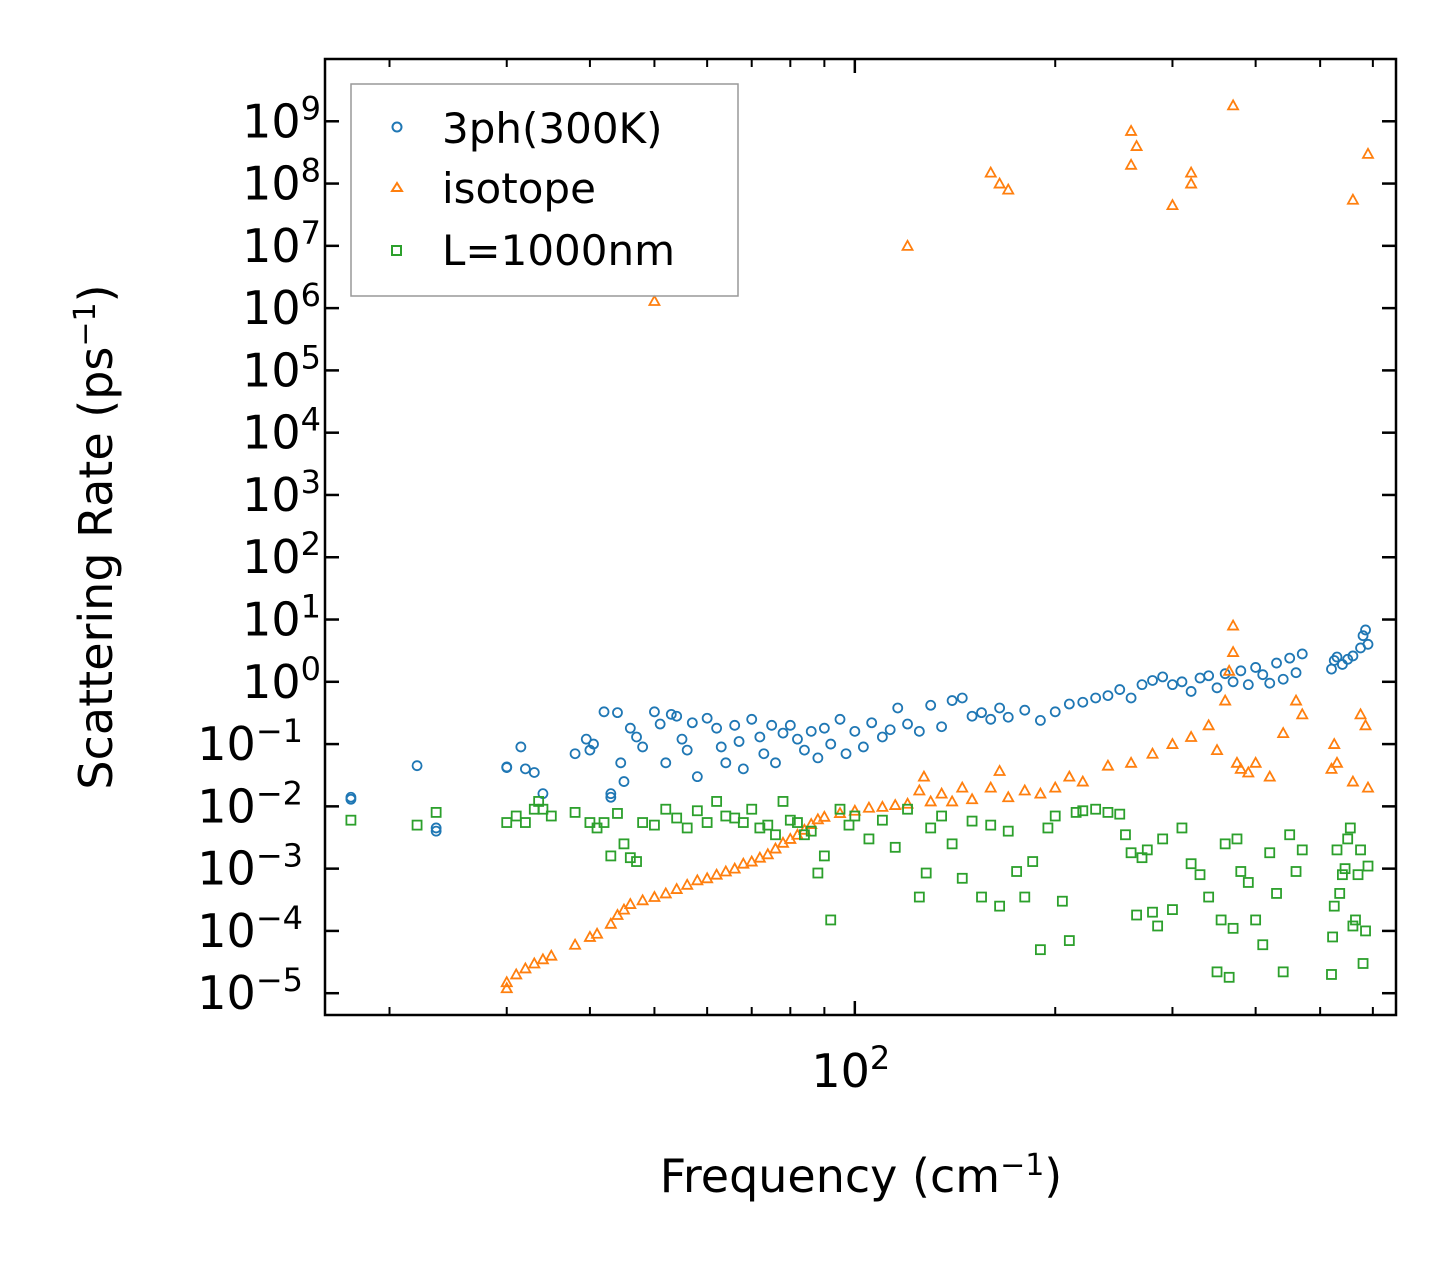 This screenshot has width=1455, height=1265. Describe the element at coordinates (250, 803) in the screenshot. I see `y-tick-label: 10⁻²` at that location.